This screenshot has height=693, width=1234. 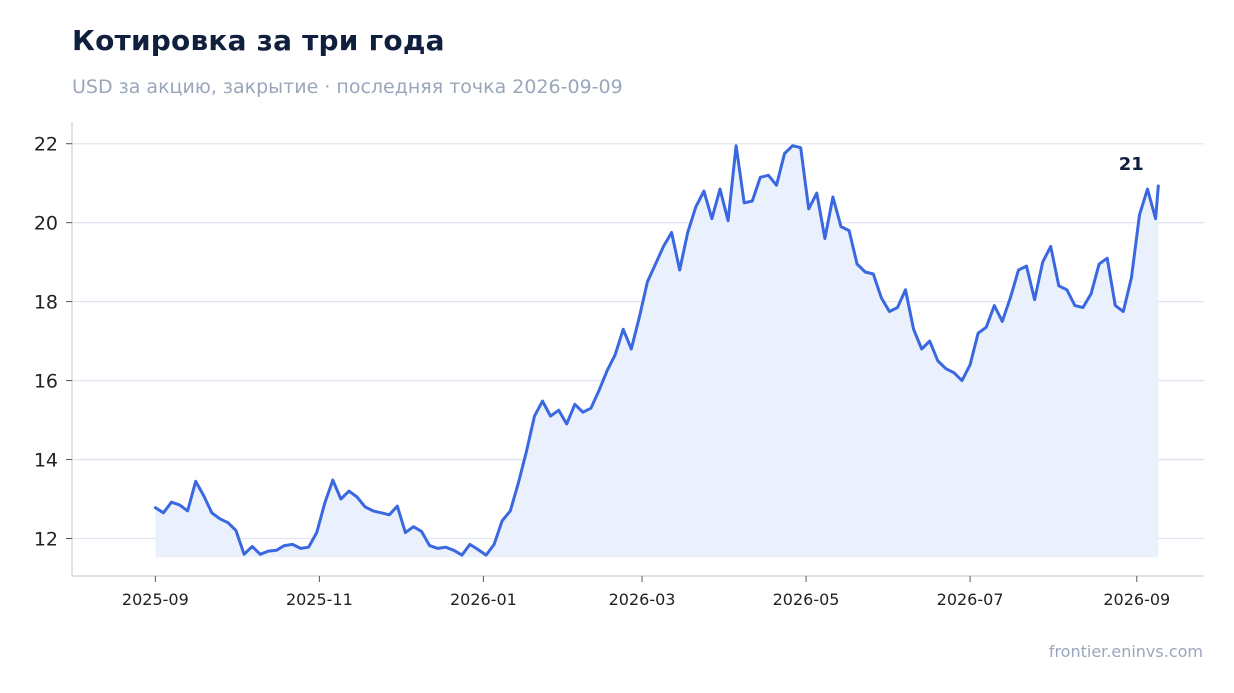 What do you see at coordinates (155, 599) in the screenshot?
I see `xtick-label-2025-09: 2025-09` at bounding box center [155, 599].